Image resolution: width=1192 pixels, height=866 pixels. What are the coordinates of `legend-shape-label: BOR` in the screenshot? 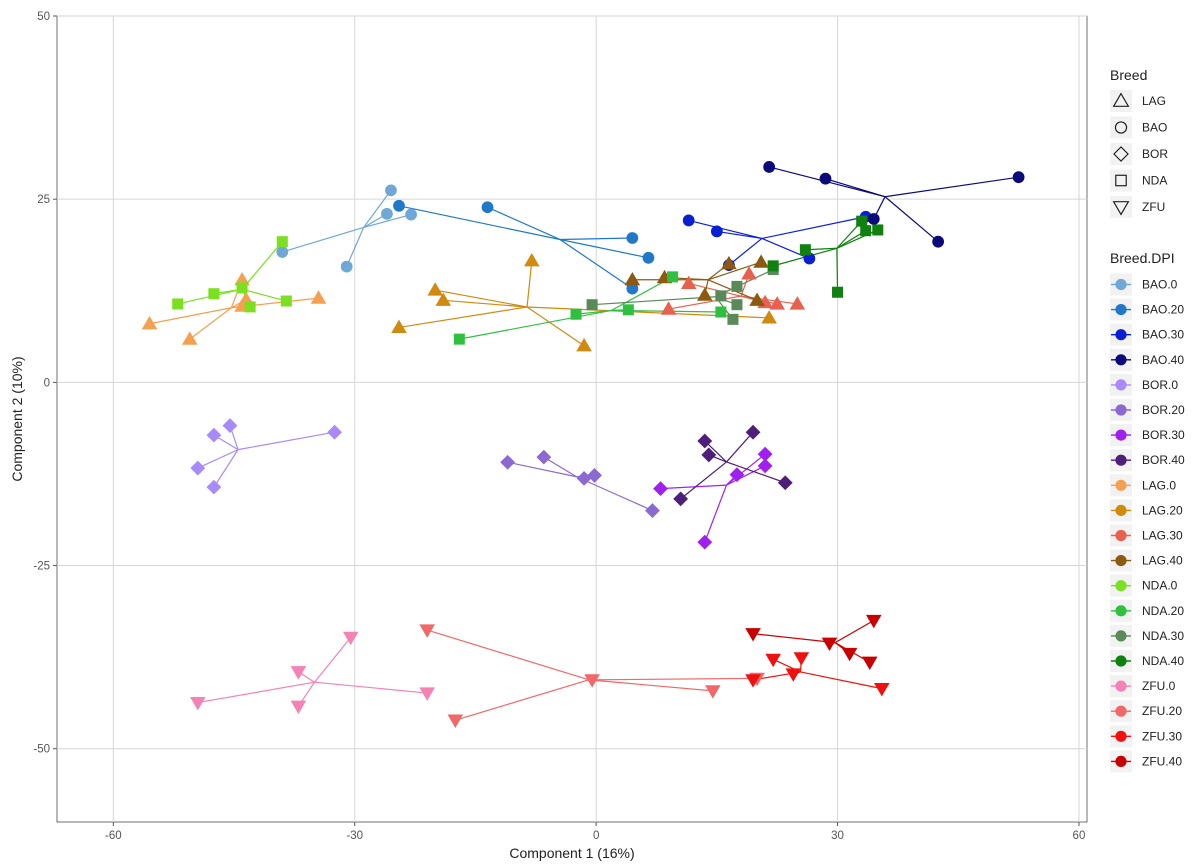 It's located at (1155, 154).